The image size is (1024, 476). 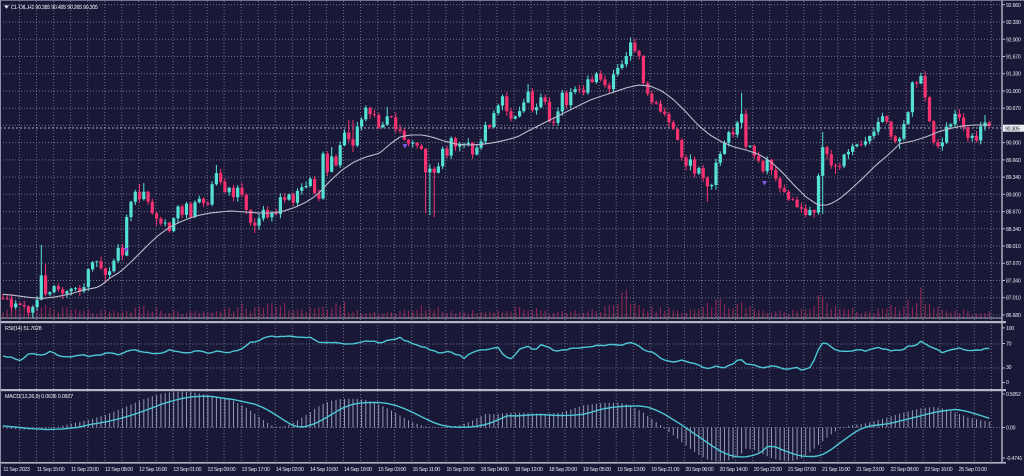 I want to click on svg-text: 87.010, so click(x=1013, y=299).